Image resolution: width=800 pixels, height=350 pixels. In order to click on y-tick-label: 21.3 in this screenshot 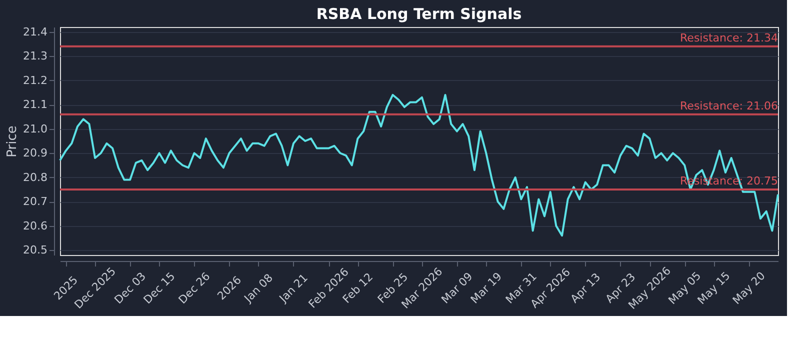, I will do `click(35, 56)`.